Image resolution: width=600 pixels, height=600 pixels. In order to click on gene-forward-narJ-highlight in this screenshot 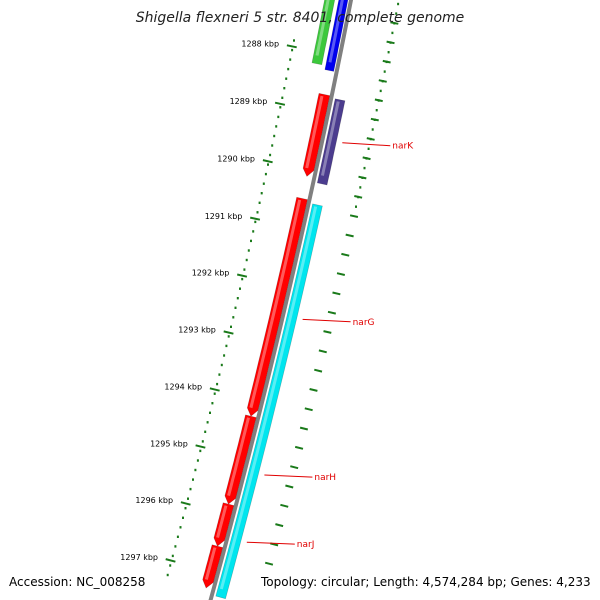, I will do `click(222, 521)`.